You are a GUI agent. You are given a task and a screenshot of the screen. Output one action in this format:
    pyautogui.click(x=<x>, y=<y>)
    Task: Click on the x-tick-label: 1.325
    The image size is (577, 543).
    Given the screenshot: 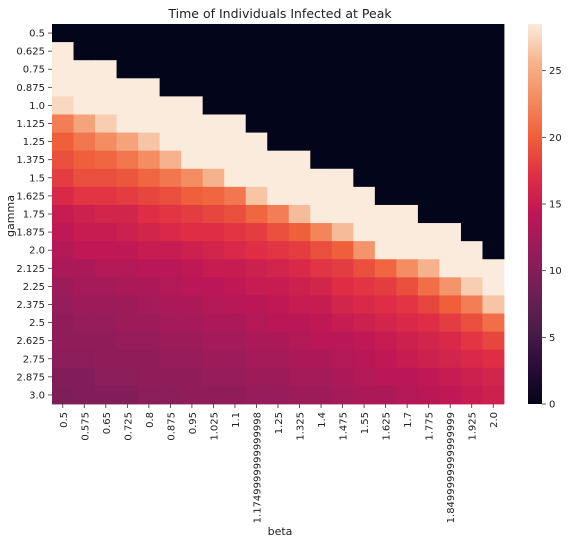 What is the action you would take?
    pyautogui.click(x=301, y=426)
    